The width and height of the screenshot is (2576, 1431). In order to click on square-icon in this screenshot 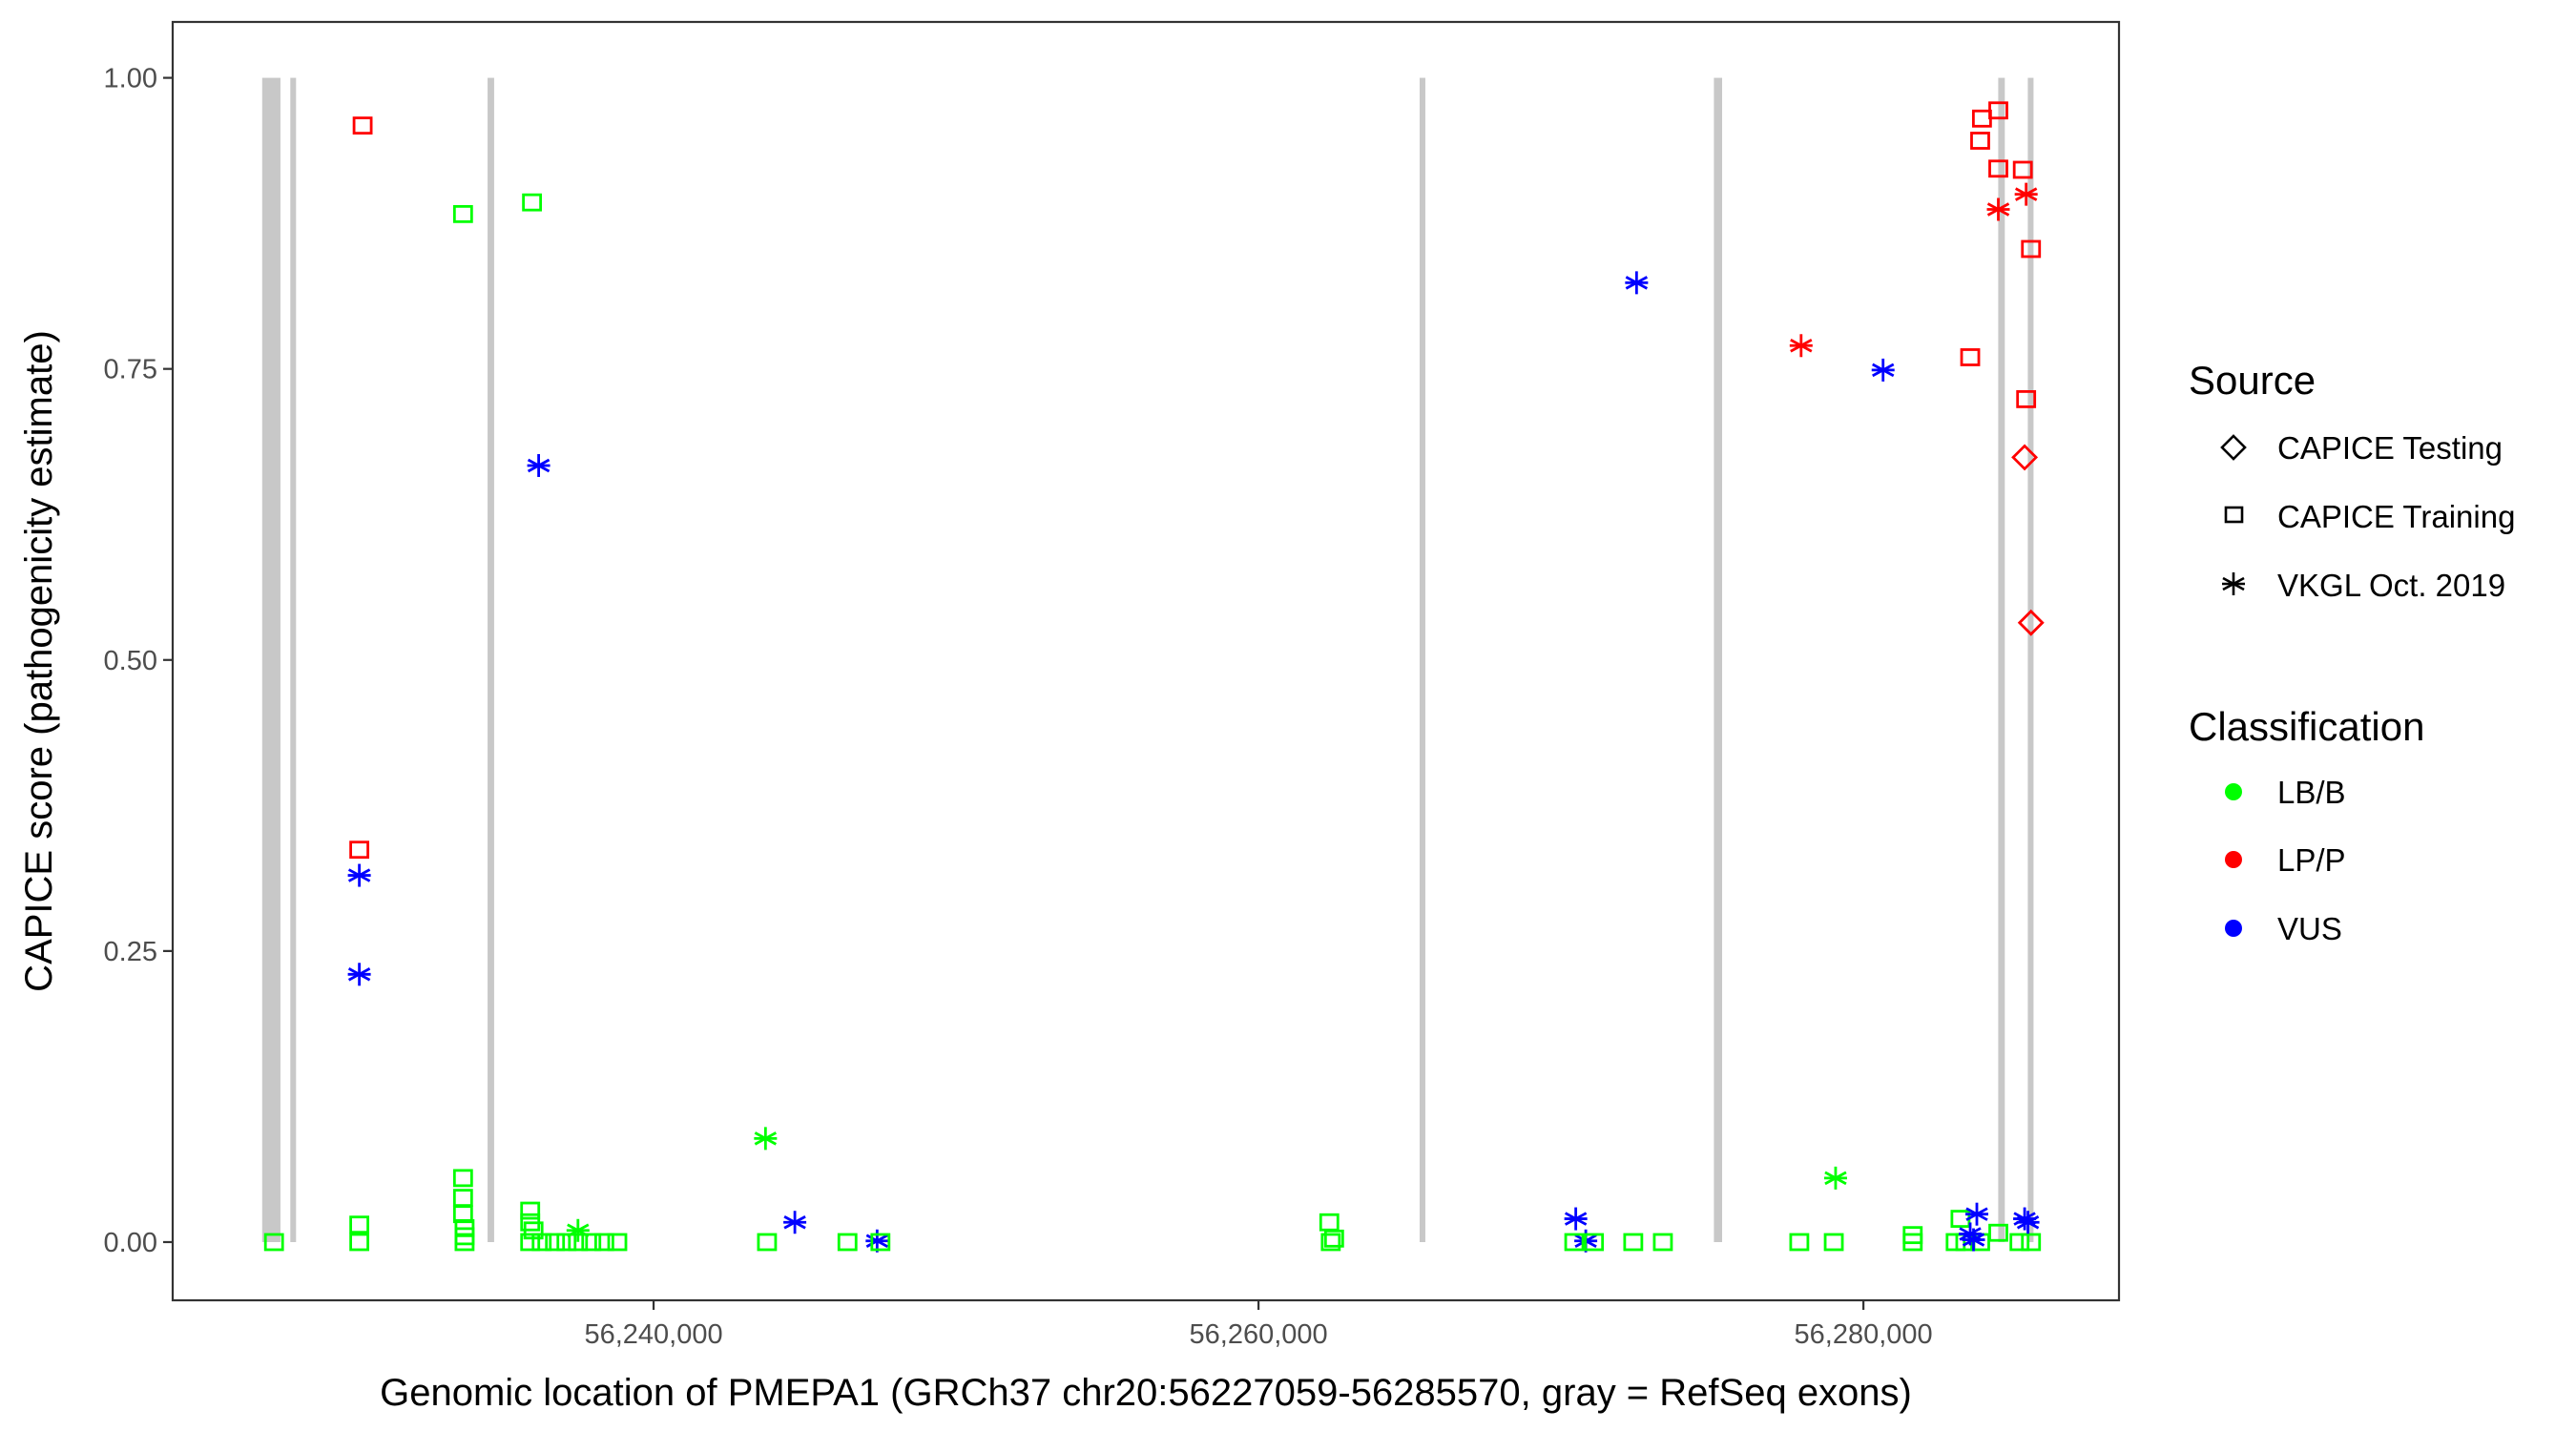, I will do `click(2234, 515)`.